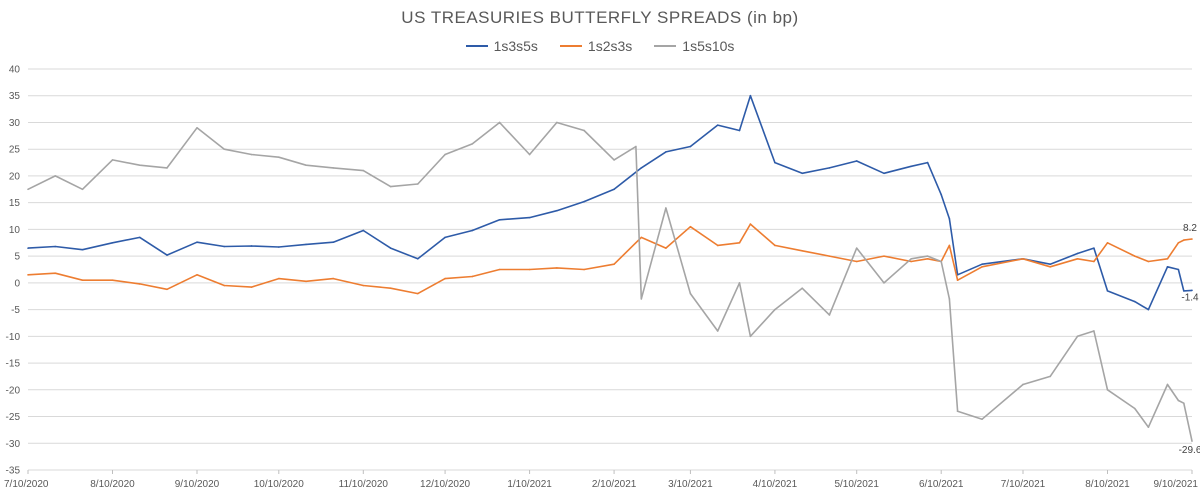 This screenshot has height=493, width=1200. I want to click on end-label-1s2s3s: 8.2, so click(1190, 228).